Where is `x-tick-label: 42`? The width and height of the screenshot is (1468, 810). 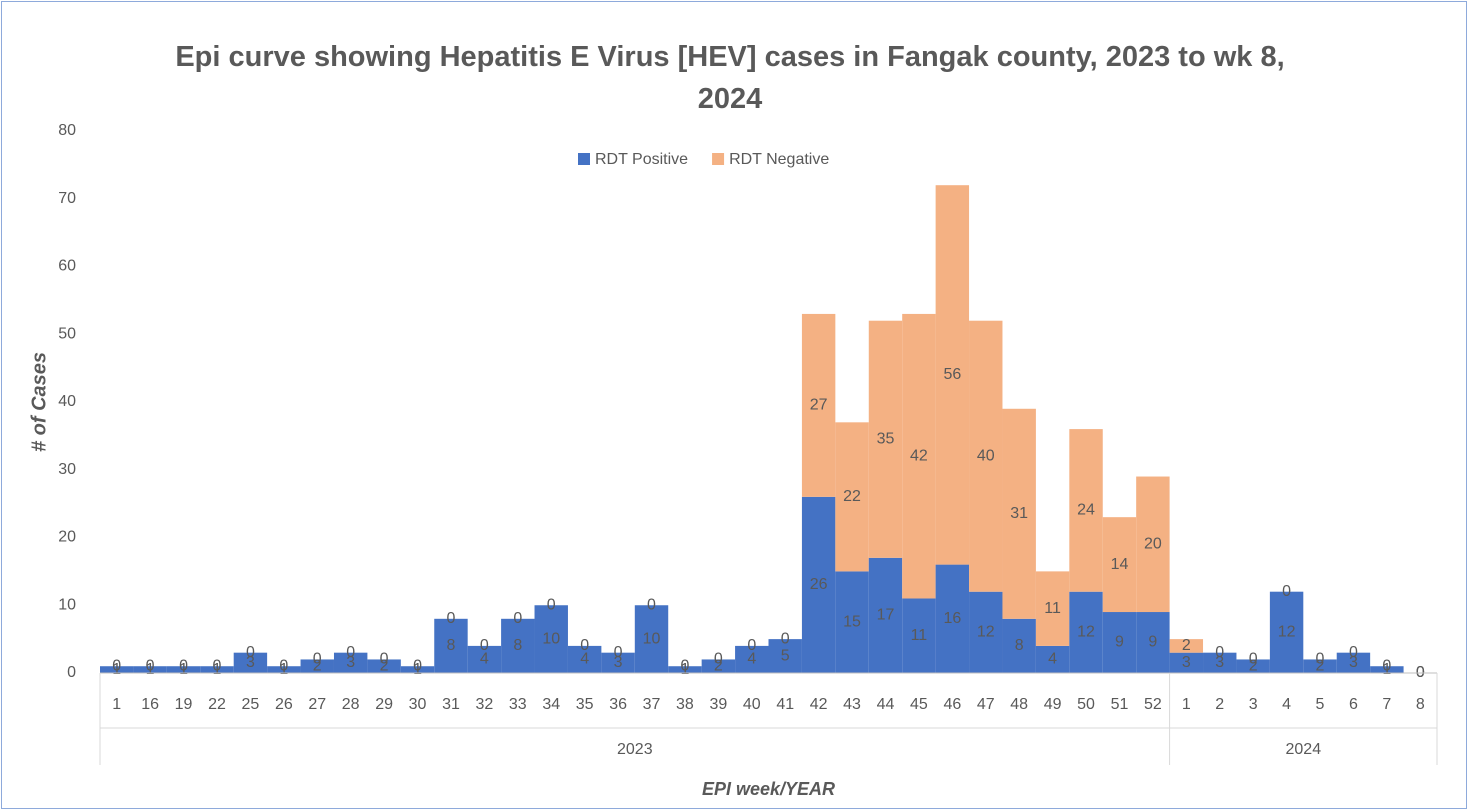 x-tick-label: 42 is located at coordinates (819, 704).